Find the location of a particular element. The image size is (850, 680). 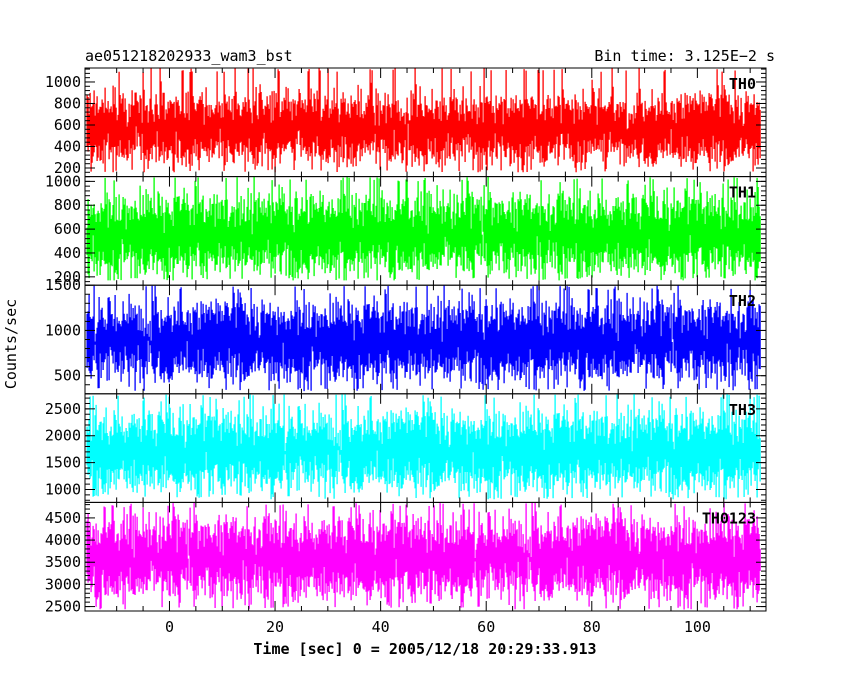

y-axis-label: Counts/sec is located at coordinates (11, 344).